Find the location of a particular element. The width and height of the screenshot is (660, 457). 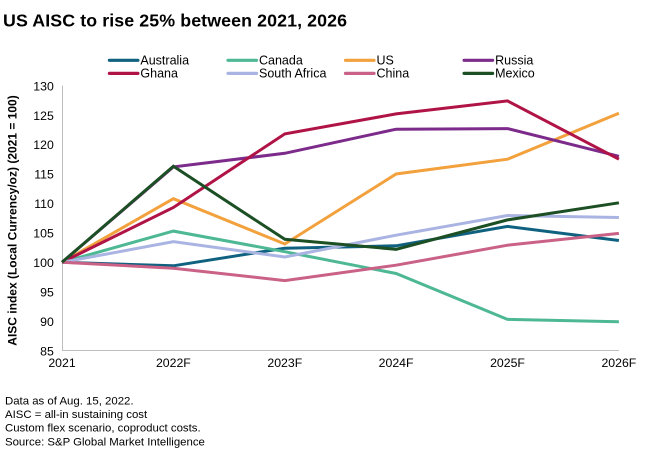

svg-text: US is located at coordinates (385, 61).